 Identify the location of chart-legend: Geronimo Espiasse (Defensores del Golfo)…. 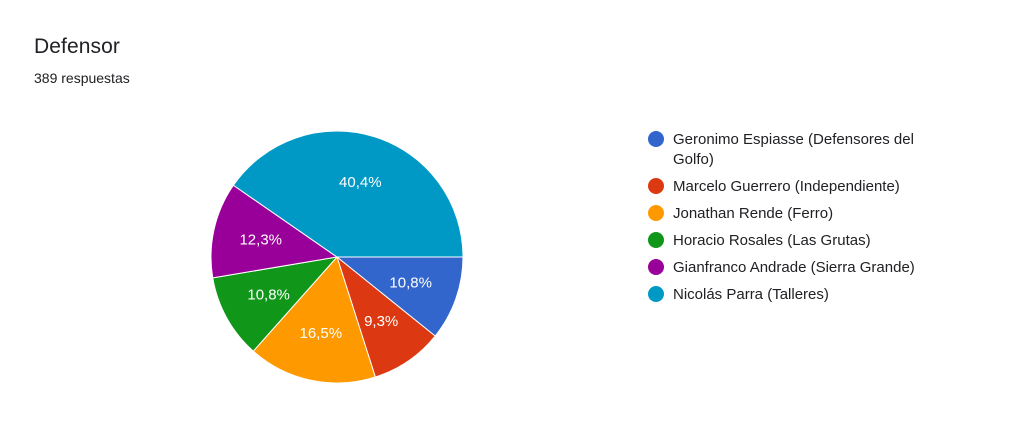
(803, 221).